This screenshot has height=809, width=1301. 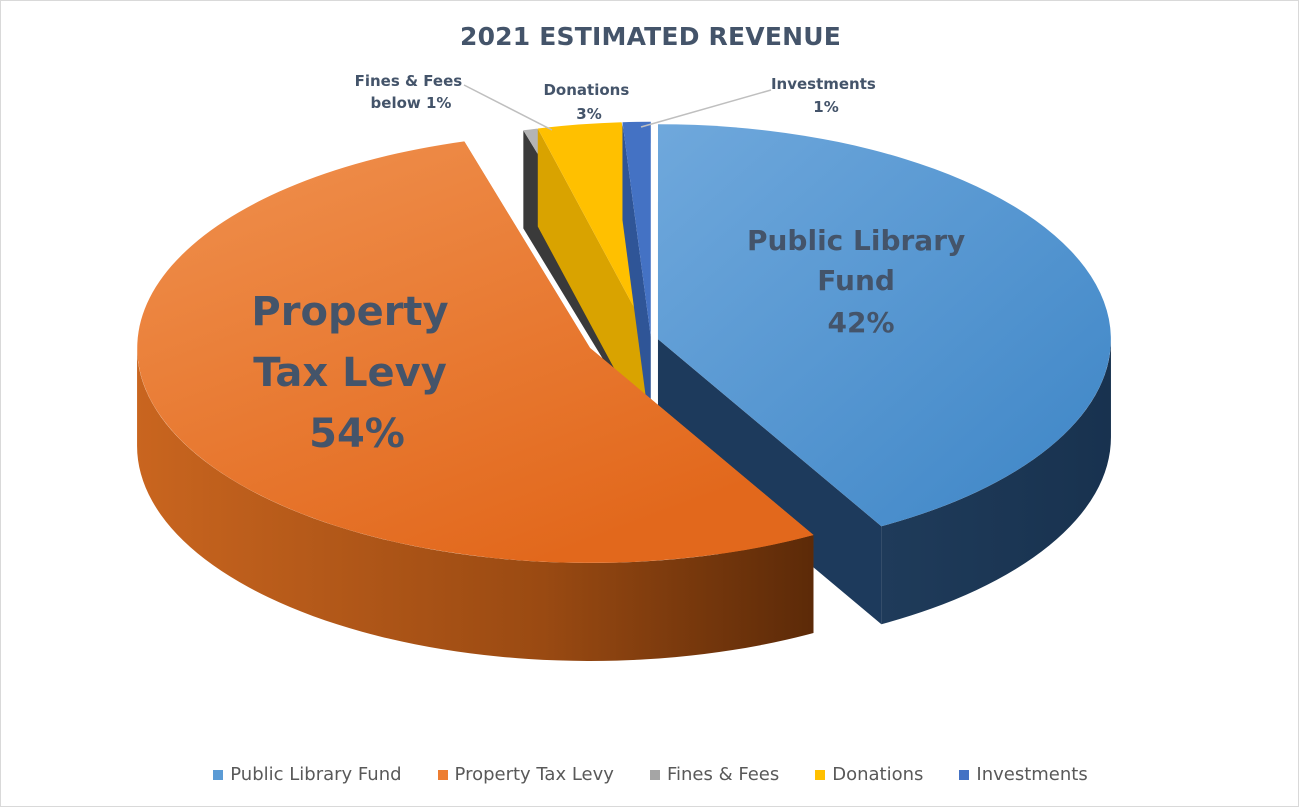 What do you see at coordinates (586, 90) in the screenshot?
I see `data-label-line: Donations` at bounding box center [586, 90].